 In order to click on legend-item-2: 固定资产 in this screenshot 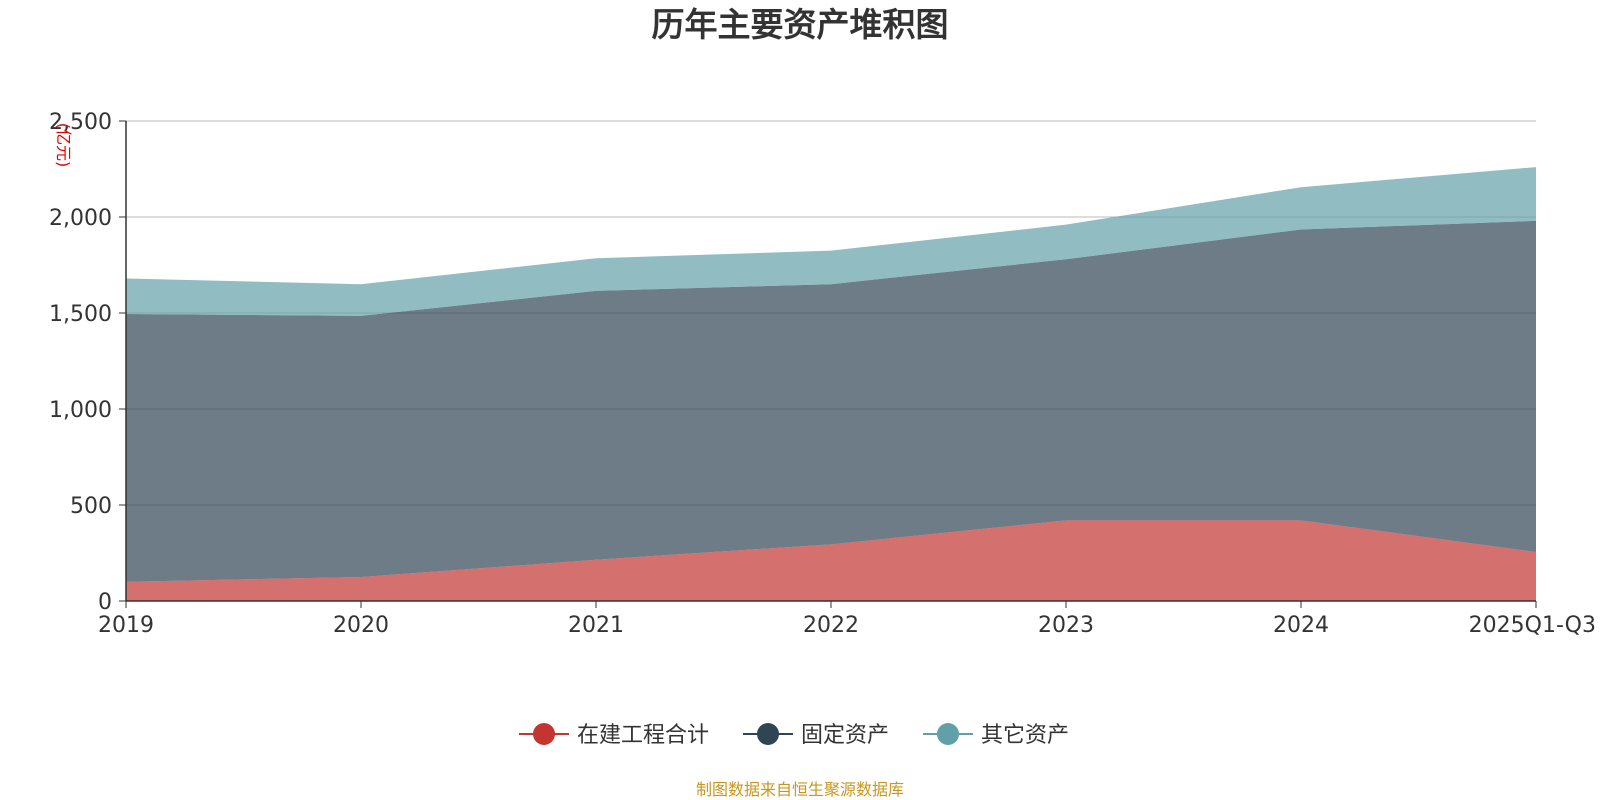, I will do `click(816, 735)`.